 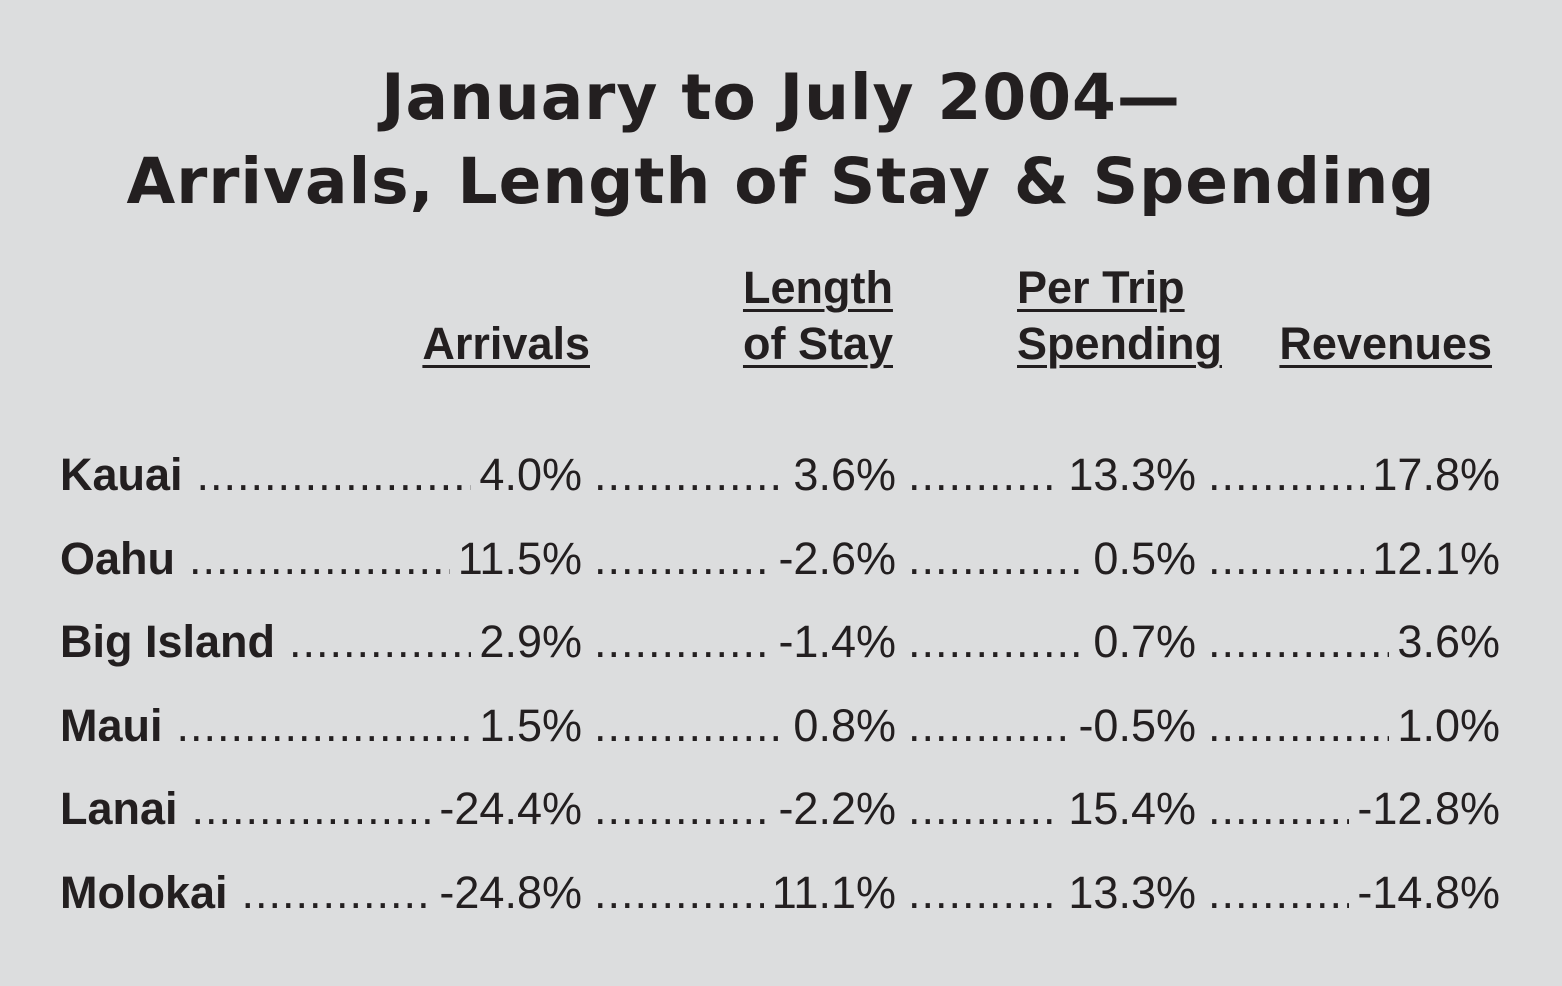 I want to click on column-header-line: Per Trip, so click(x=1101, y=287).